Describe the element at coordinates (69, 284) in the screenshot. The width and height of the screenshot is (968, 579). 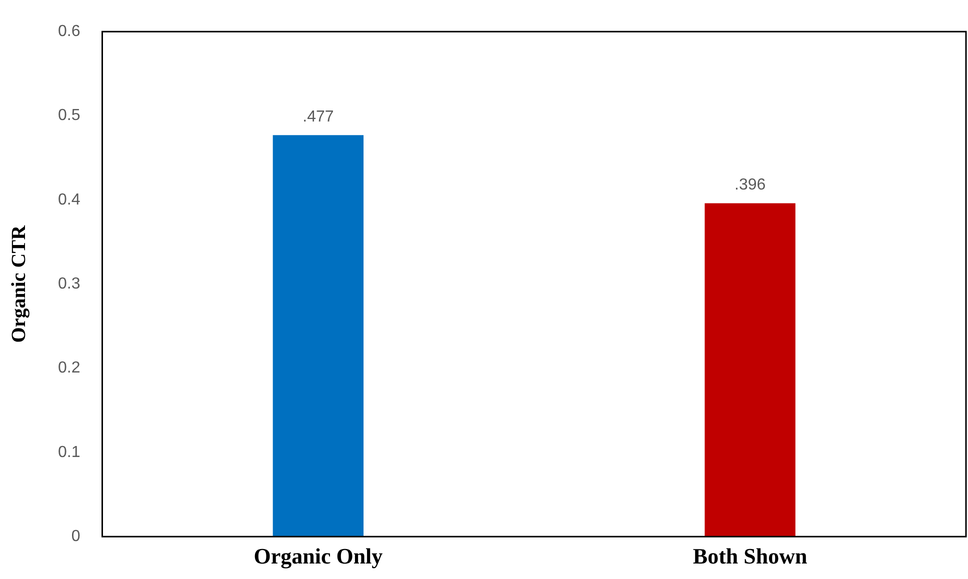
I see `y-tick-label: 0.3` at that location.